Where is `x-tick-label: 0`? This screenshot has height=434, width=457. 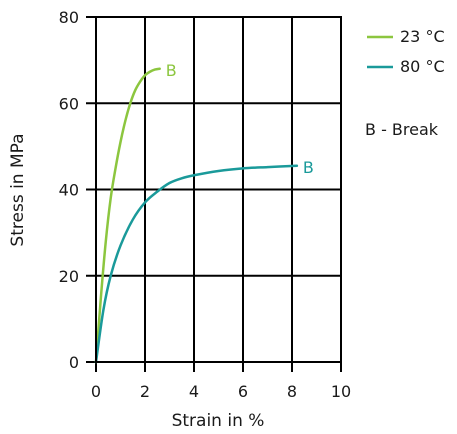 x-tick-label: 0 is located at coordinates (96, 391).